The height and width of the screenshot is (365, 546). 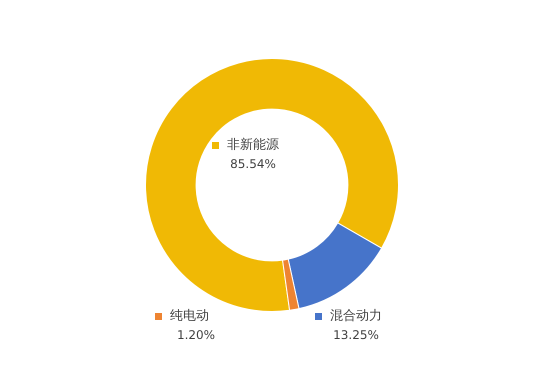 I want to click on legend-label: 非新能源, so click(x=253, y=144).